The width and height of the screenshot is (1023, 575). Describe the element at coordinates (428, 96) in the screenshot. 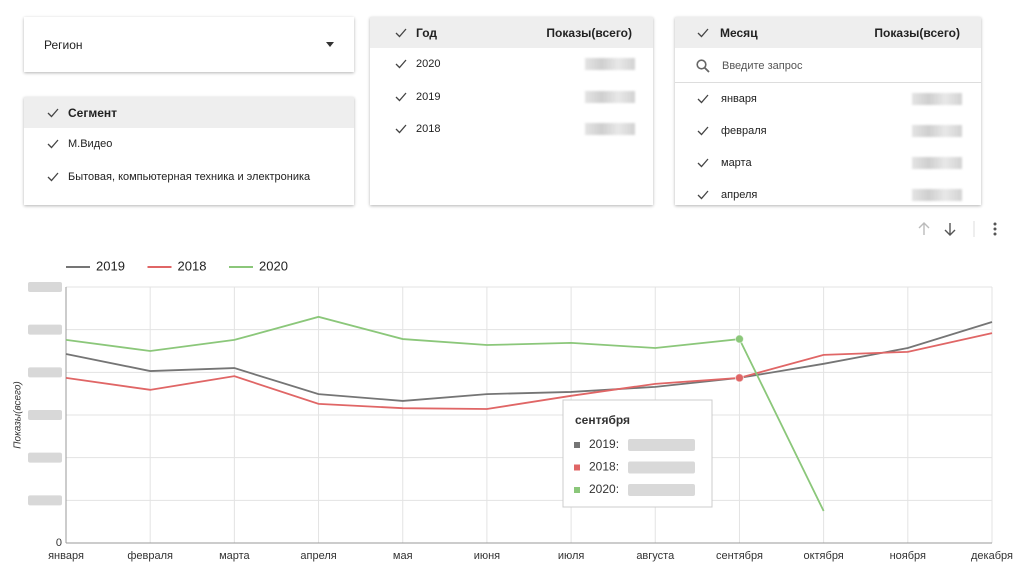

I see `year-item: 2019` at that location.